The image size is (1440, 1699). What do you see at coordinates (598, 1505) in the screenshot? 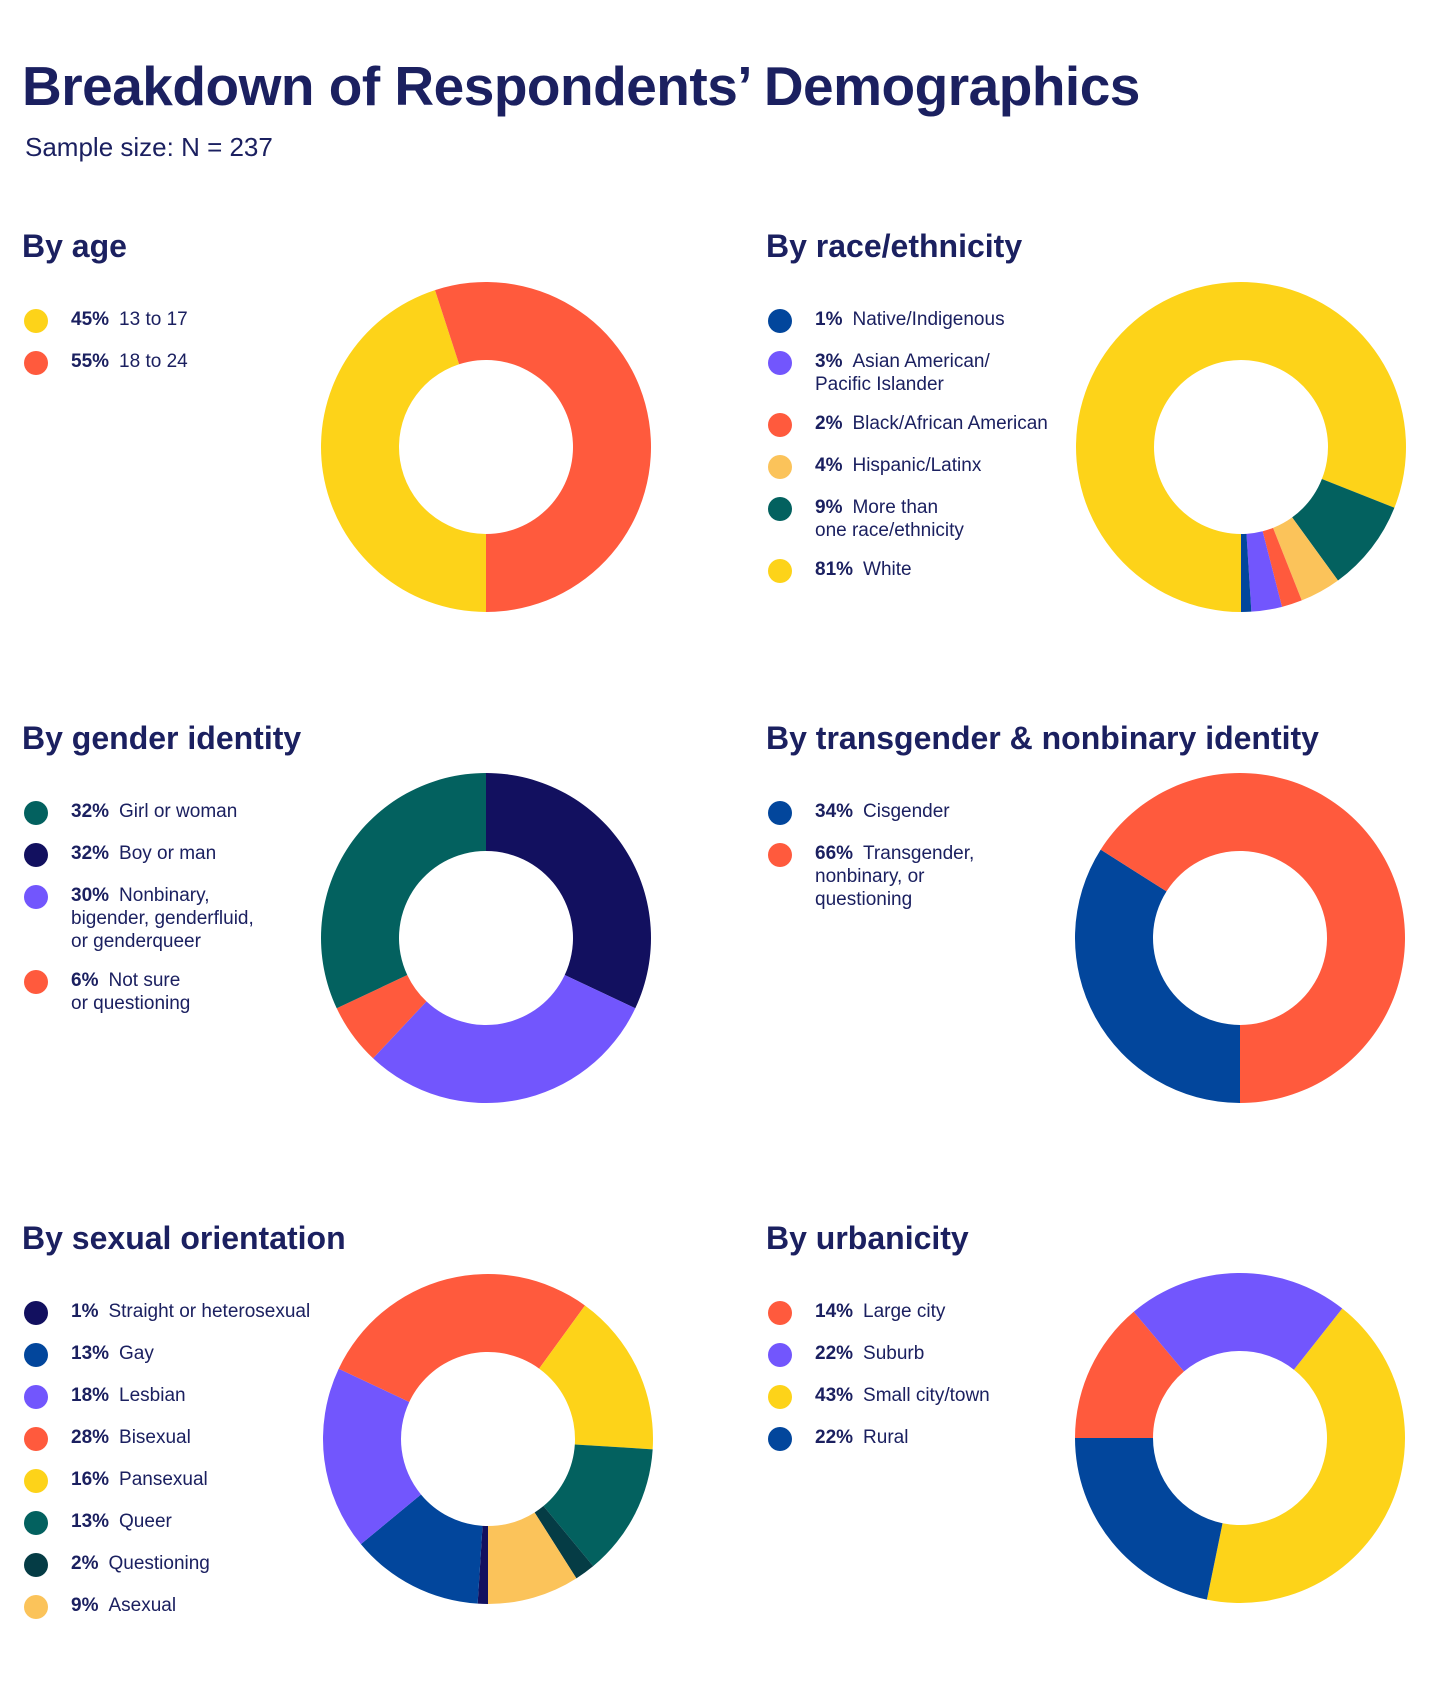
I see `orientation-slice-queer` at bounding box center [598, 1505].